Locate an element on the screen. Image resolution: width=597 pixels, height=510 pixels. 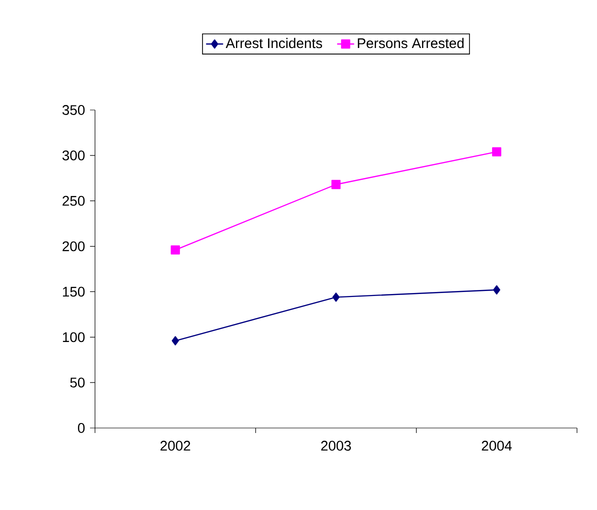
y-tick-label: 150 is located at coordinates (73, 291).